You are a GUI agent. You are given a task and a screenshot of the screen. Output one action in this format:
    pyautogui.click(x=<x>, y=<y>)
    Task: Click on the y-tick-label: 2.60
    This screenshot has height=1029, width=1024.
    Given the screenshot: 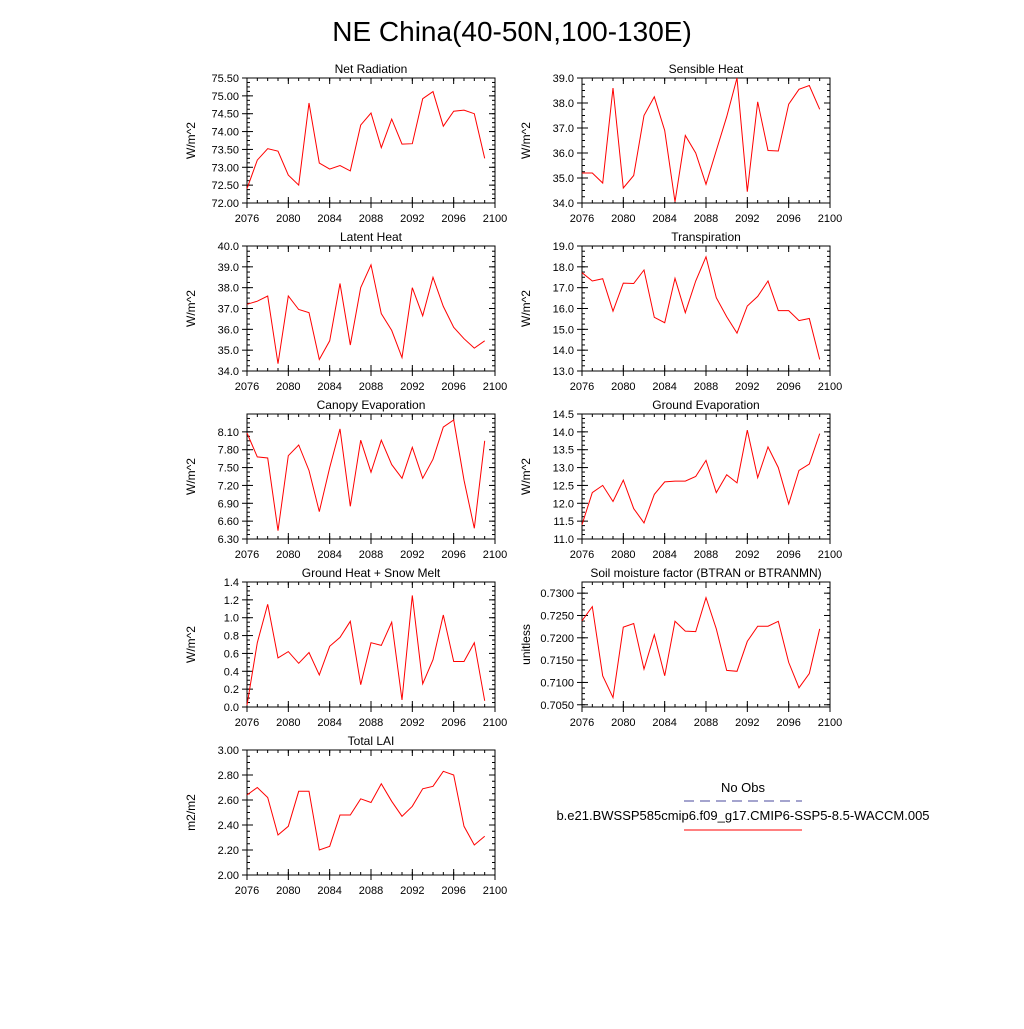 What is the action you would take?
    pyautogui.click(x=228, y=801)
    